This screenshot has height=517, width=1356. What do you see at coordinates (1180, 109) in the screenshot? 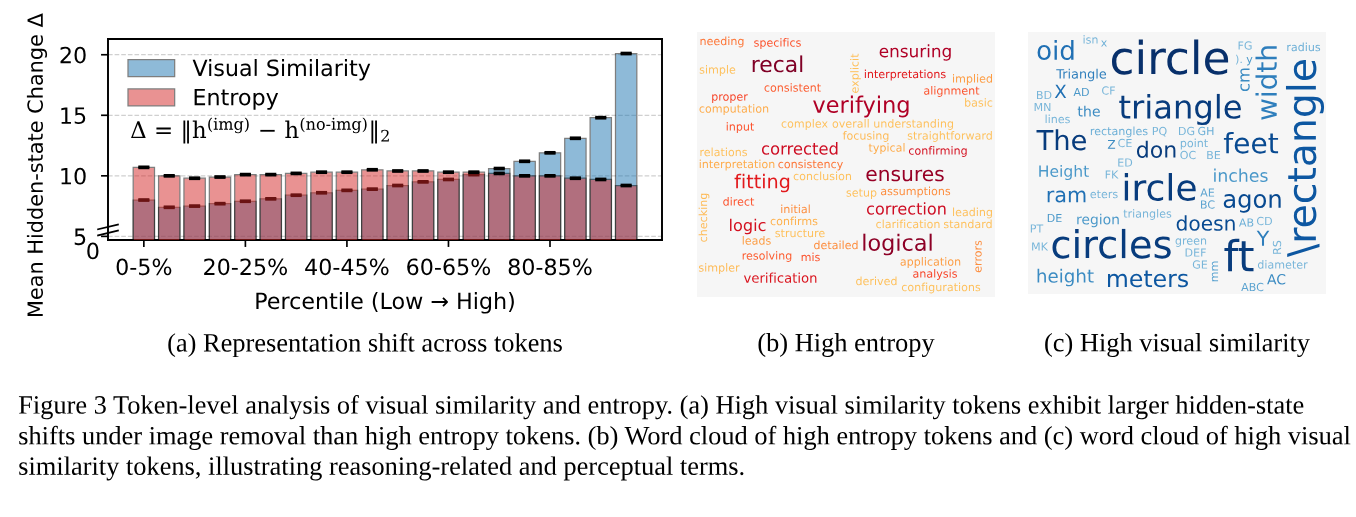
I see `text: triangle` at bounding box center [1180, 109].